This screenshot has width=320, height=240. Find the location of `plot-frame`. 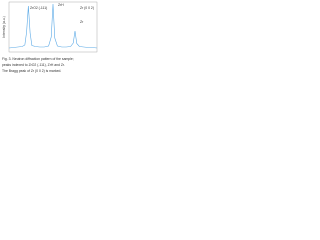

plot-frame is located at coordinates (53, 27).